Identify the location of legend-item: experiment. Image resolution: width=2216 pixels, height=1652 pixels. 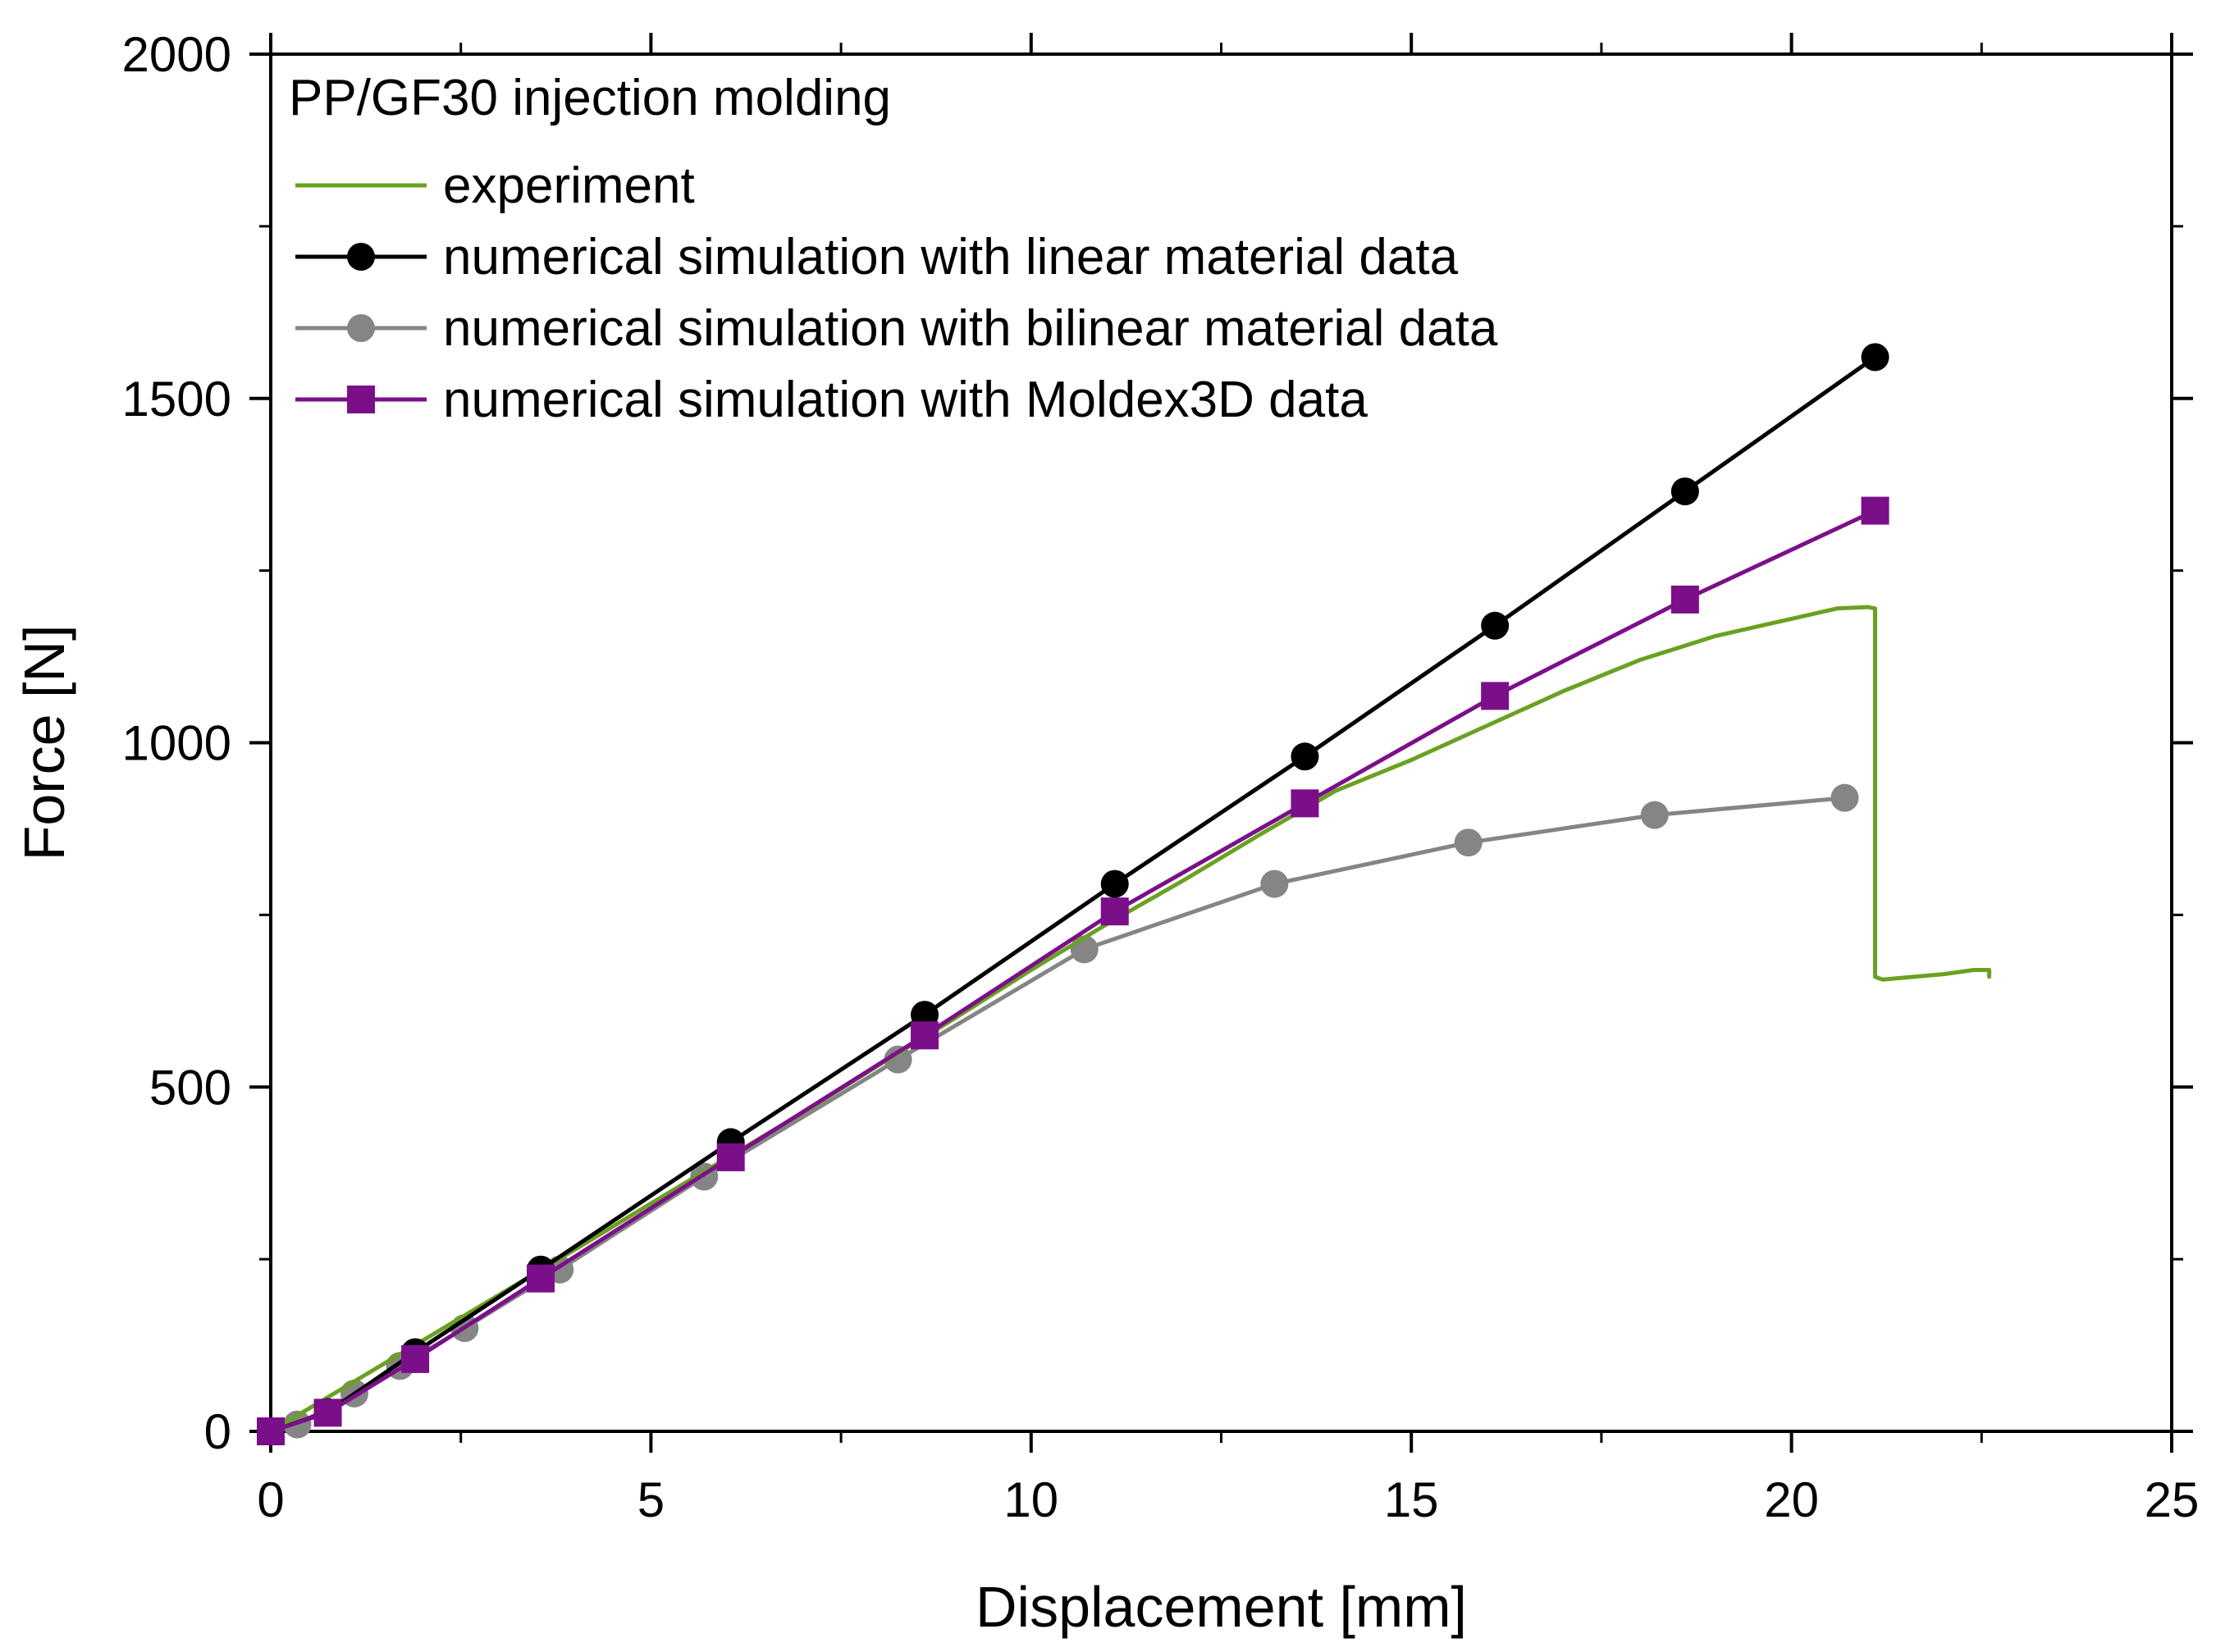
(495, 185).